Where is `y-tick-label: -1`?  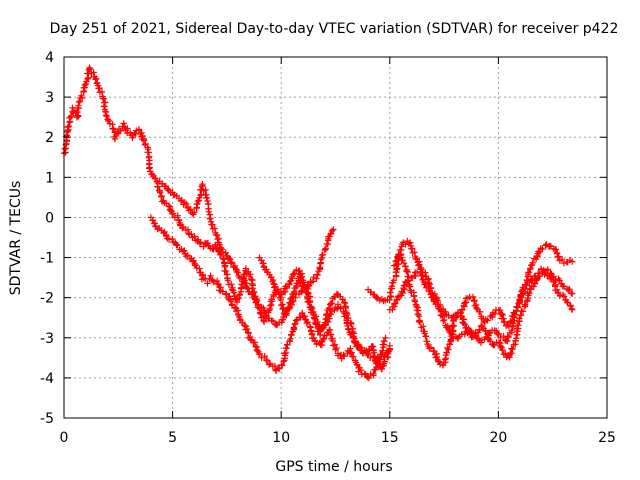 y-tick-label: -1 is located at coordinates (47, 259).